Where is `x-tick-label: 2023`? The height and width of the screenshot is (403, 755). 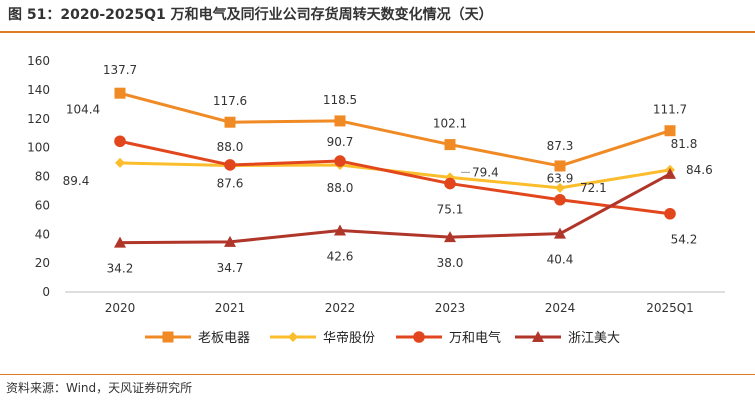
x-tick-label: 2023 is located at coordinates (450, 308).